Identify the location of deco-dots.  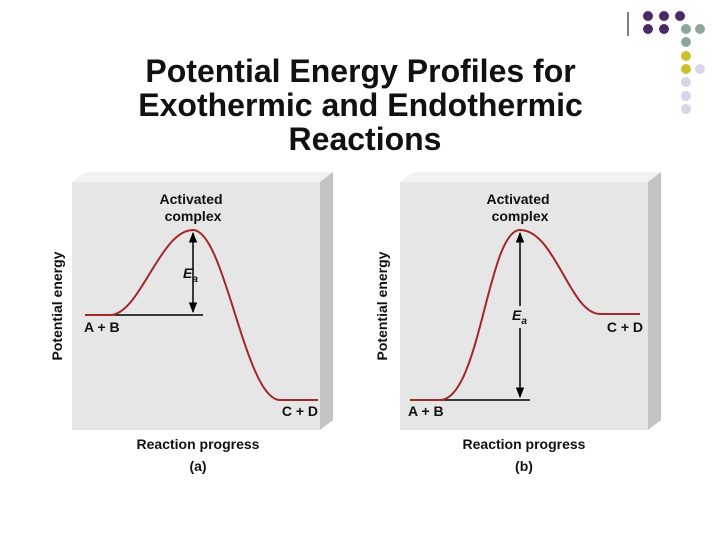
(674, 62).